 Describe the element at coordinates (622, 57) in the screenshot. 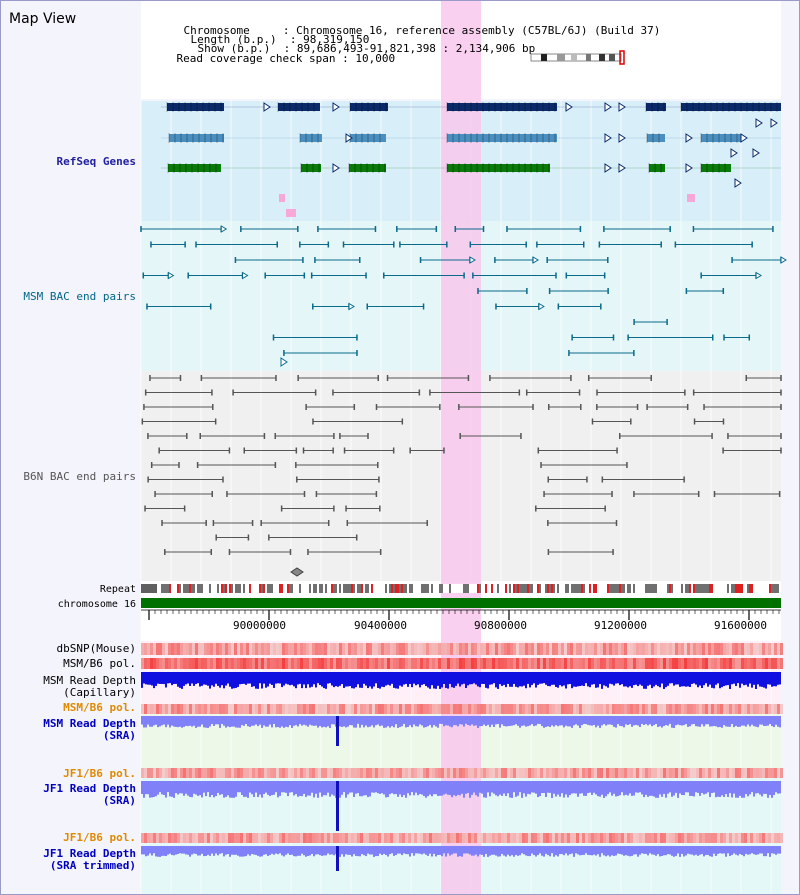

I see `ideogram-position-marker` at that location.